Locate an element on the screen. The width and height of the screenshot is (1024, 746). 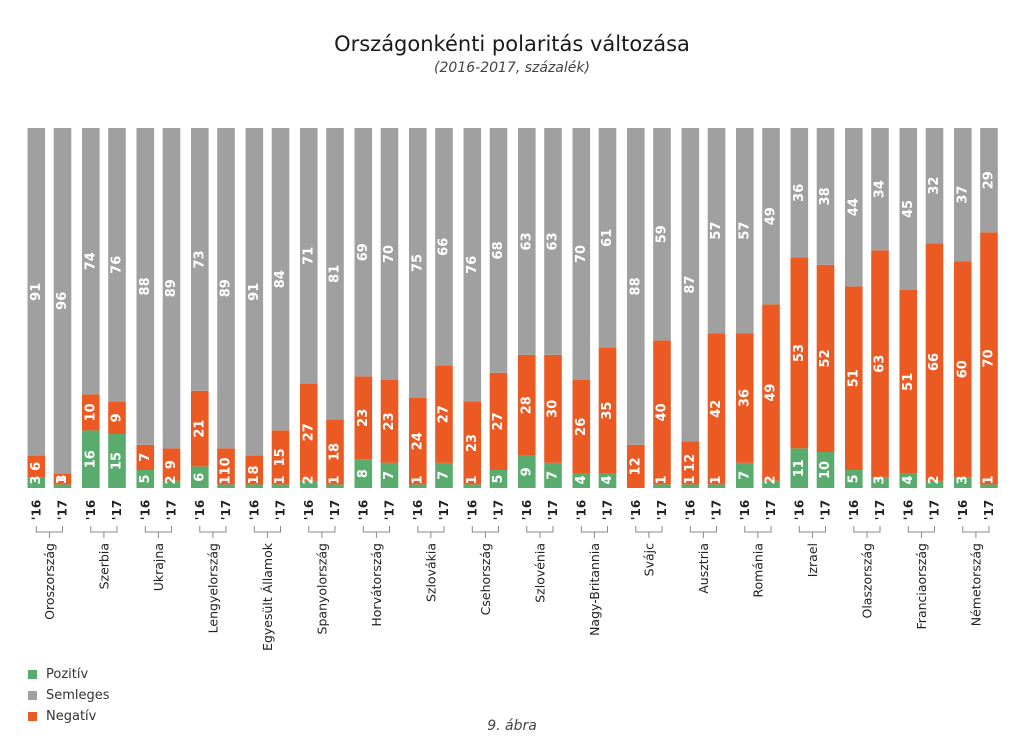
label-neutral-olaszorszag-2016: 44 is located at coordinates (853, 207).